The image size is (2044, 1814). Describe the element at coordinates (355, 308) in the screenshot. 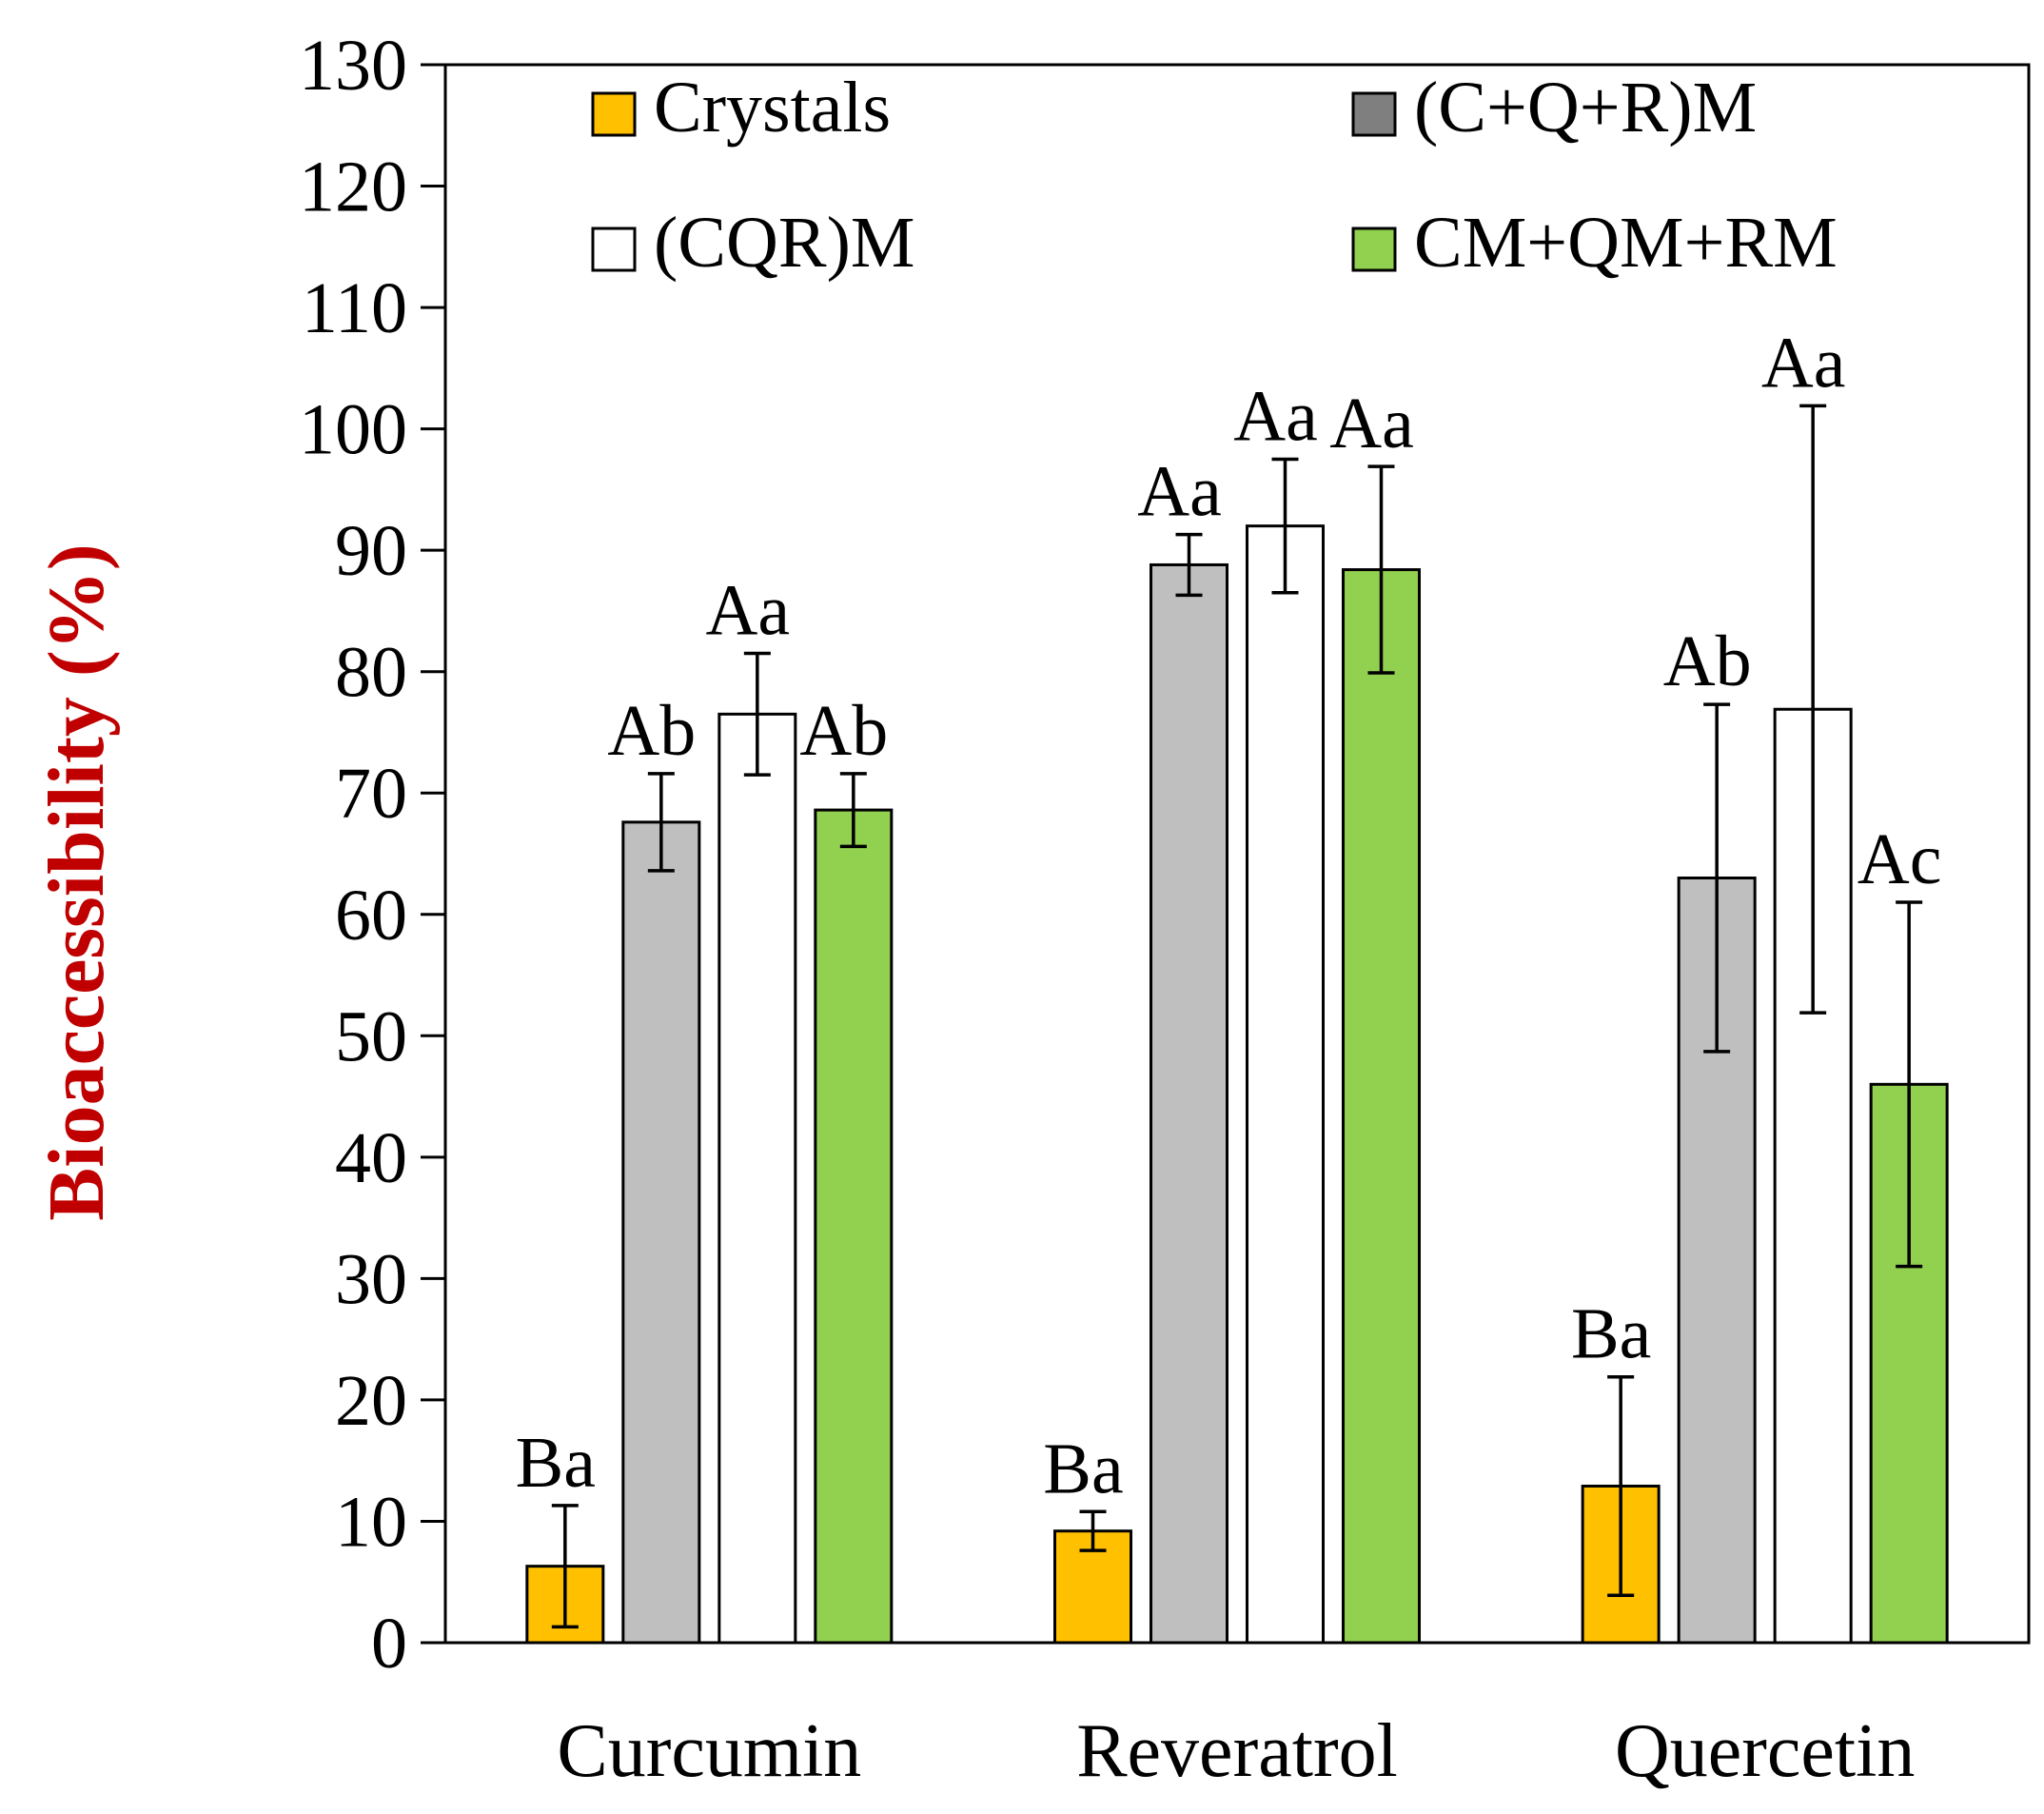

I see `y-tick-label: 110` at that location.